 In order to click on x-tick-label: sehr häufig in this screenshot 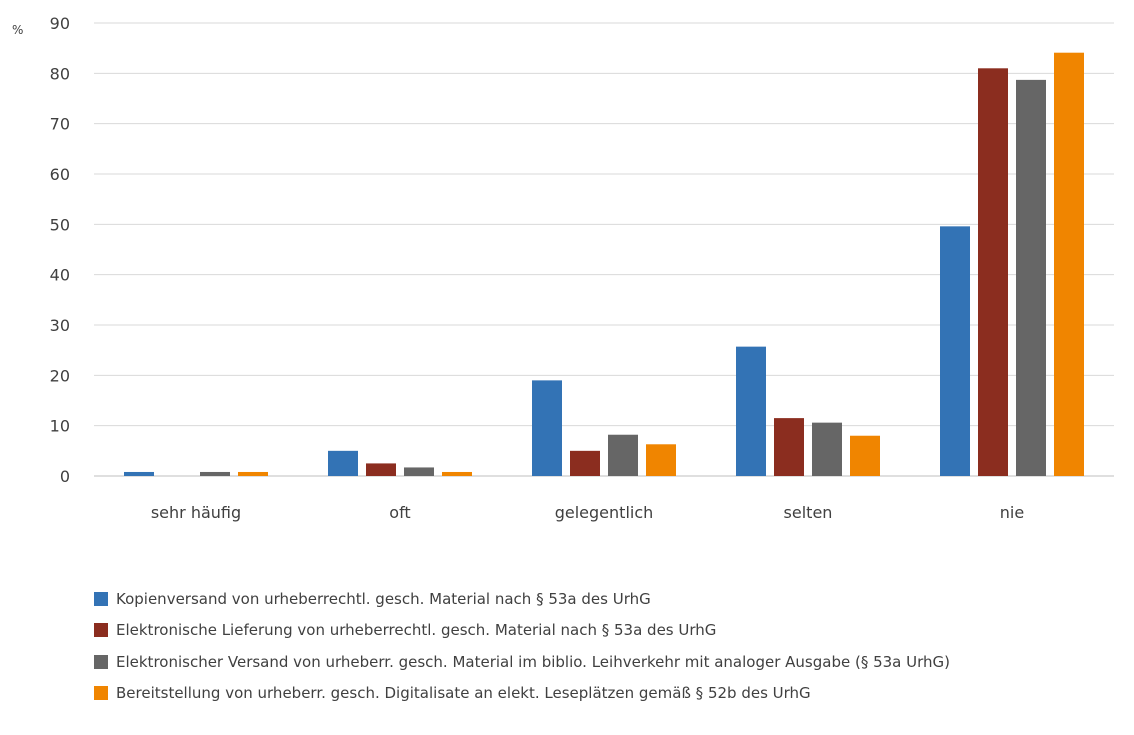, I will do `click(196, 512)`.